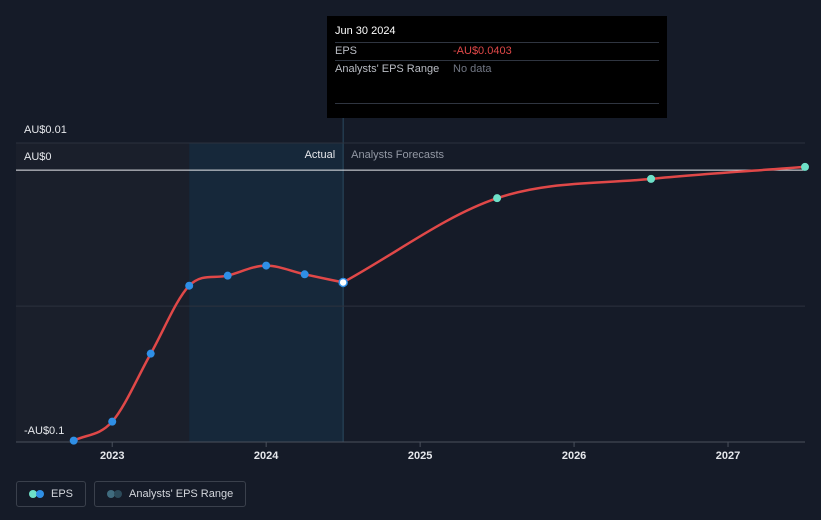 This screenshot has width=821, height=520. I want to click on chart-legend: EPS Analysts' EPS Range, so click(131, 494).